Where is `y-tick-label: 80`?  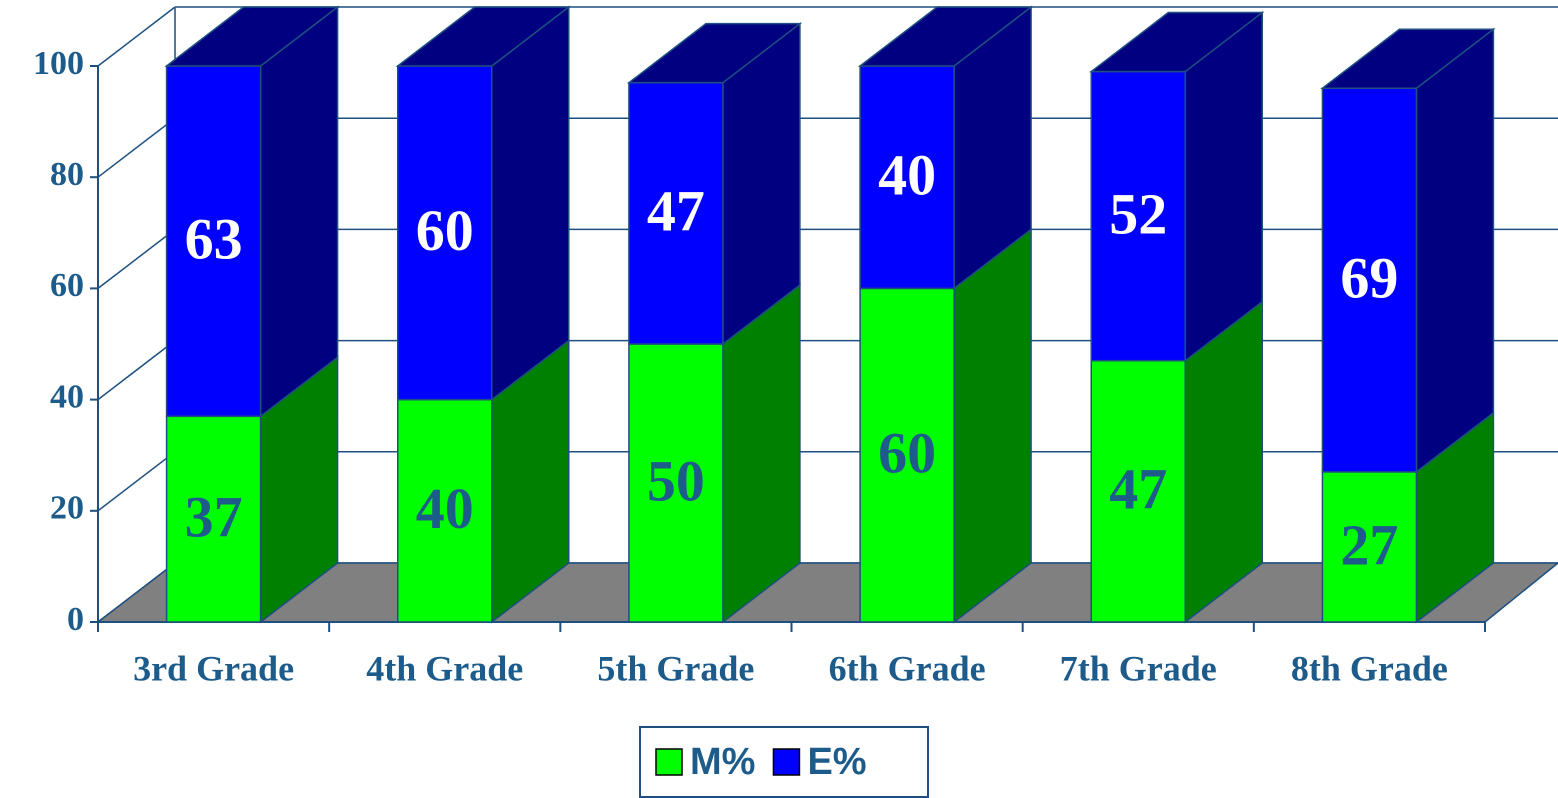
y-tick-label: 80 is located at coordinates (67, 174).